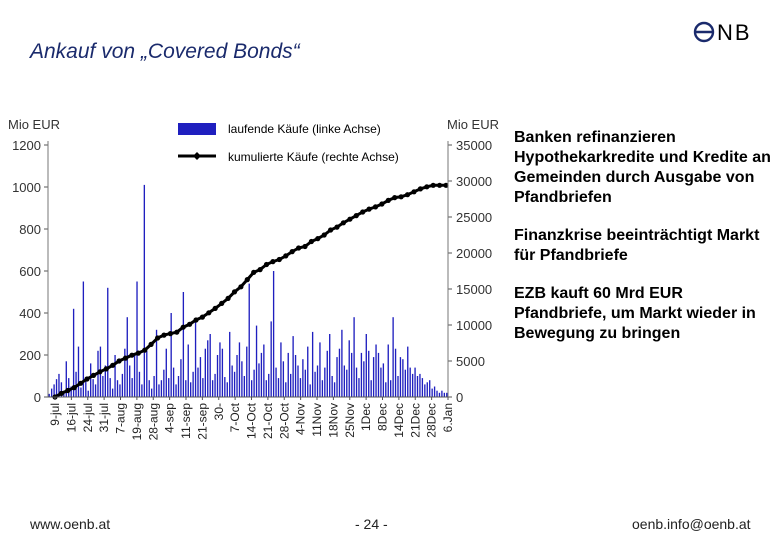  I want to click on x-tick-label: 24-jul, so click(88, 417).